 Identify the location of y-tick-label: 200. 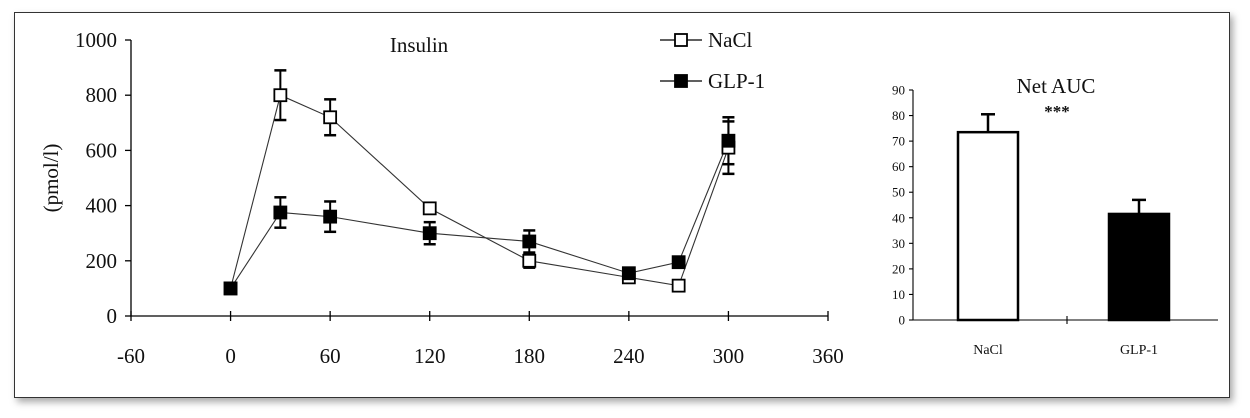
(102, 261).